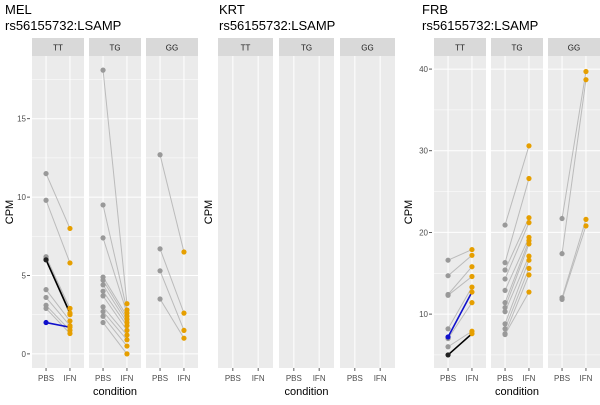 This screenshot has width=600, height=405. I want to click on summary-pbs-point, so click(46, 322).